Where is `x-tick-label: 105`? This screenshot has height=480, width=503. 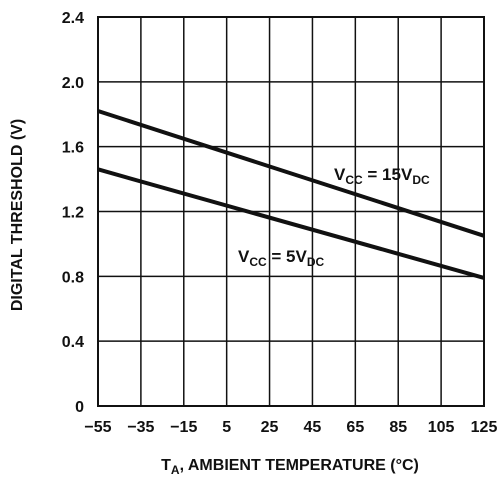
x-tick-label: 105 is located at coordinates (441, 427).